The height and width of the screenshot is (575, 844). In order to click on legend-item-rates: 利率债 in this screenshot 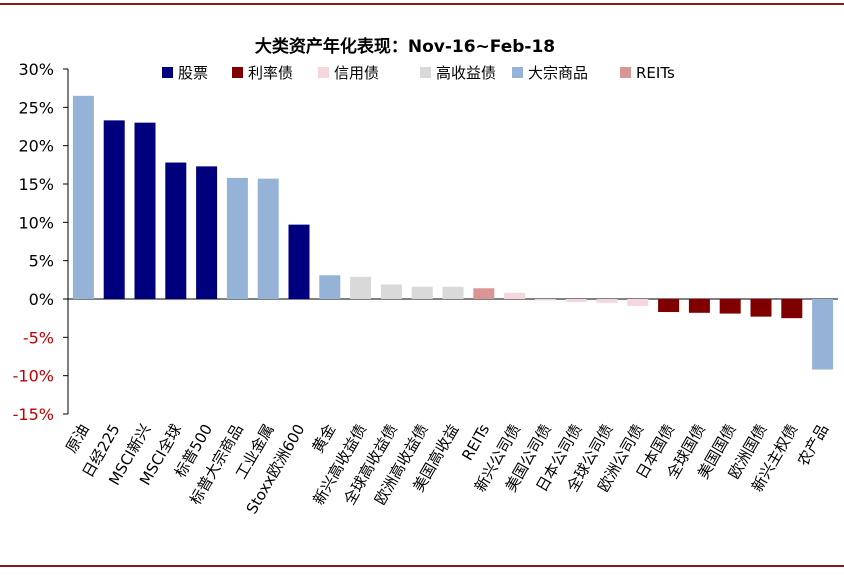, I will do `click(262, 73)`.